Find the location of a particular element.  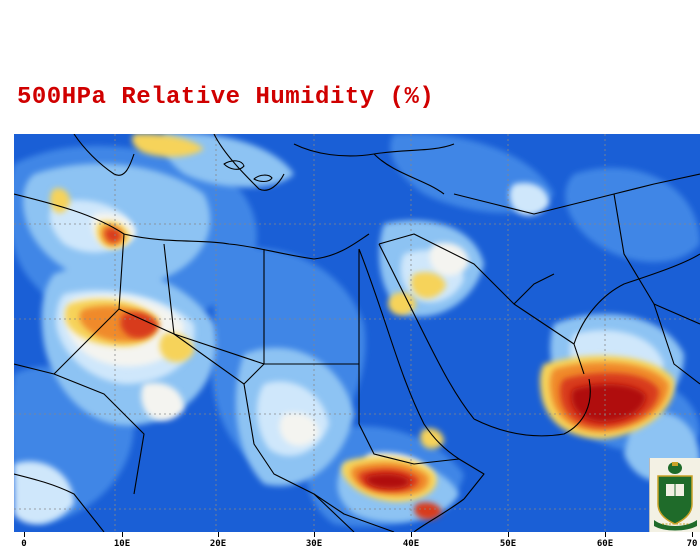

map-title: 500HPa Relative Humidity (%) is located at coordinates (226, 97).